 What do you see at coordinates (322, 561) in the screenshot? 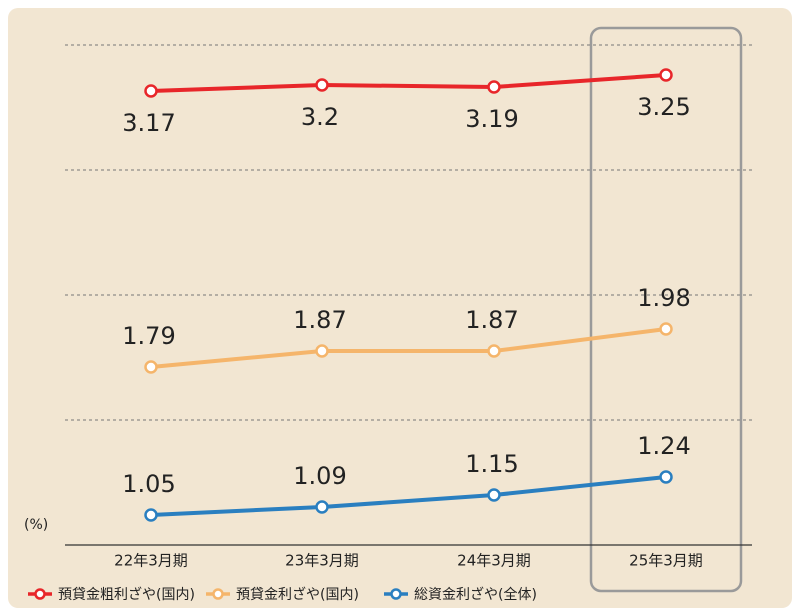
I see `x-tick-label: 23年3月期` at bounding box center [322, 561].